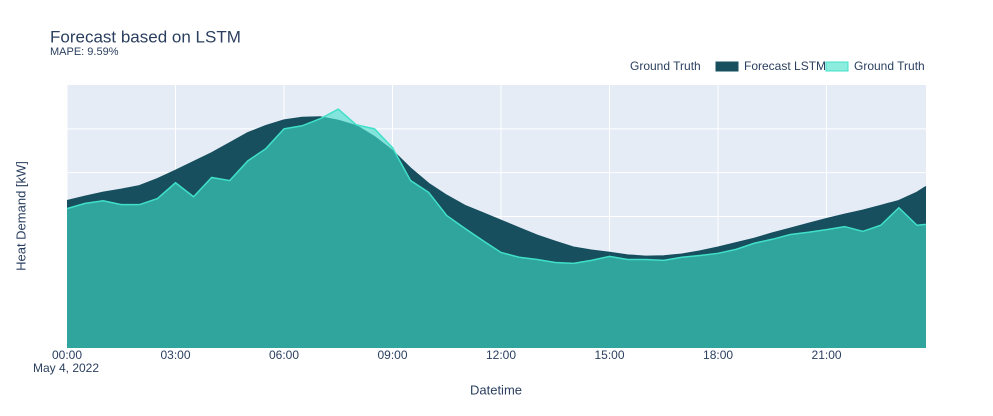 The height and width of the screenshot is (416, 993). I want to click on chart-title: Forecast based on LSTM, so click(145, 36).